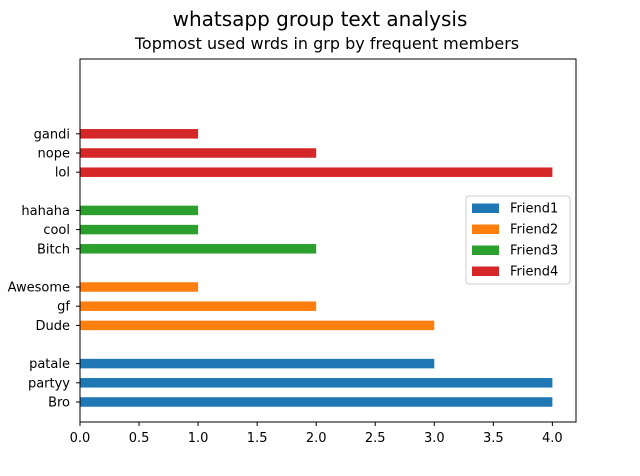 The width and height of the screenshot is (640, 476). Describe the element at coordinates (49, 383) in the screenshot. I see `y-tick-label: partyy` at that location.